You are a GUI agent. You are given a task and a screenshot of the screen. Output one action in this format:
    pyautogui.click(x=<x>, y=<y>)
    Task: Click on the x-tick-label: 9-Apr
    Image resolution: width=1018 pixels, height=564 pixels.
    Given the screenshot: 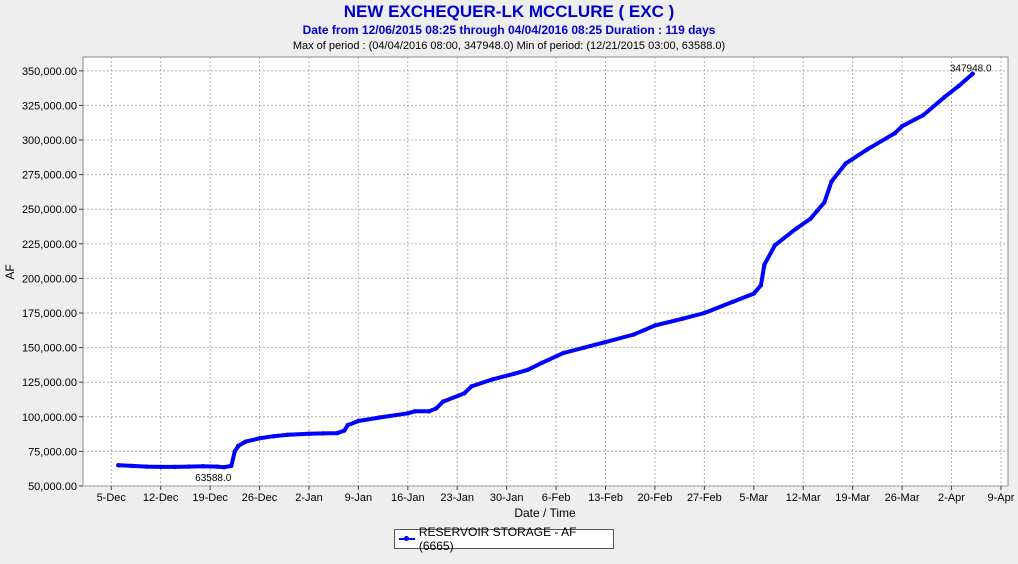 What is the action you would take?
    pyautogui.click(x=1000, y=498)
    